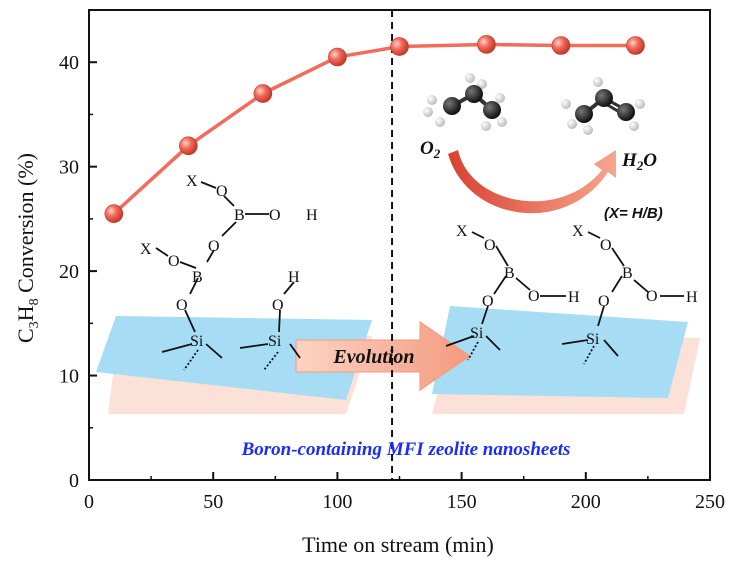 This screenshot has height=562, width=732. Describe the element at coordinates (69, 272) in the screenshot. I see `y-tick-label: 20` at that location.